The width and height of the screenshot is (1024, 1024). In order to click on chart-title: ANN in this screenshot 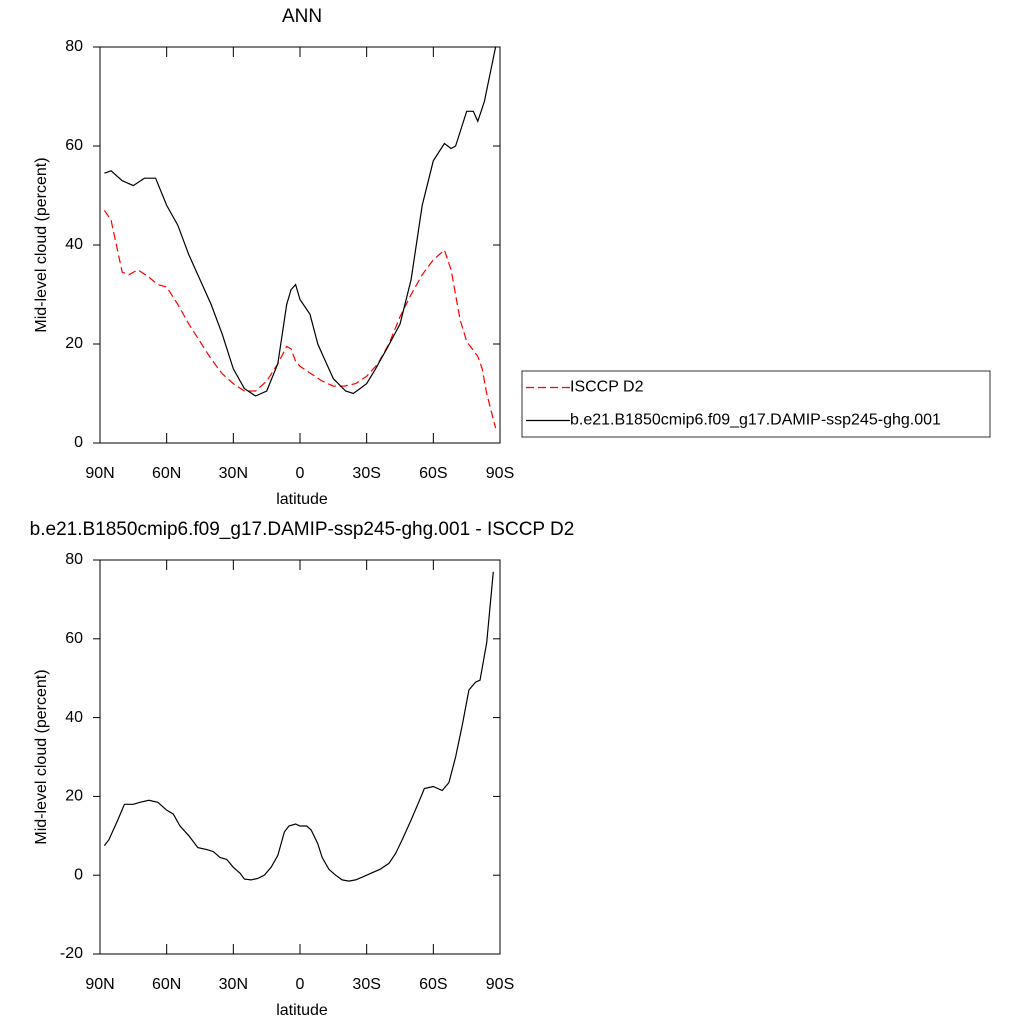, I will do `click(302, 16)`.